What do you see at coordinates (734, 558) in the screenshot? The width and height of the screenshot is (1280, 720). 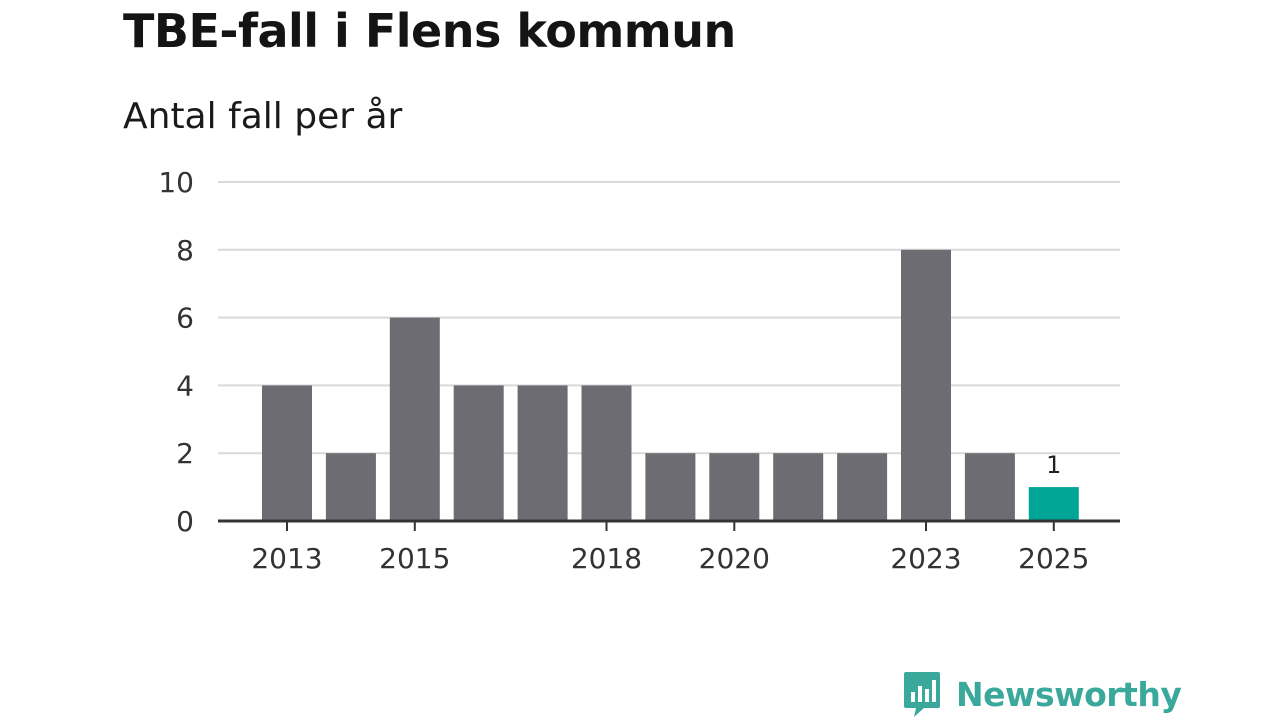 I see `x-tick-label: 2020` at bounding box center [734, 558].